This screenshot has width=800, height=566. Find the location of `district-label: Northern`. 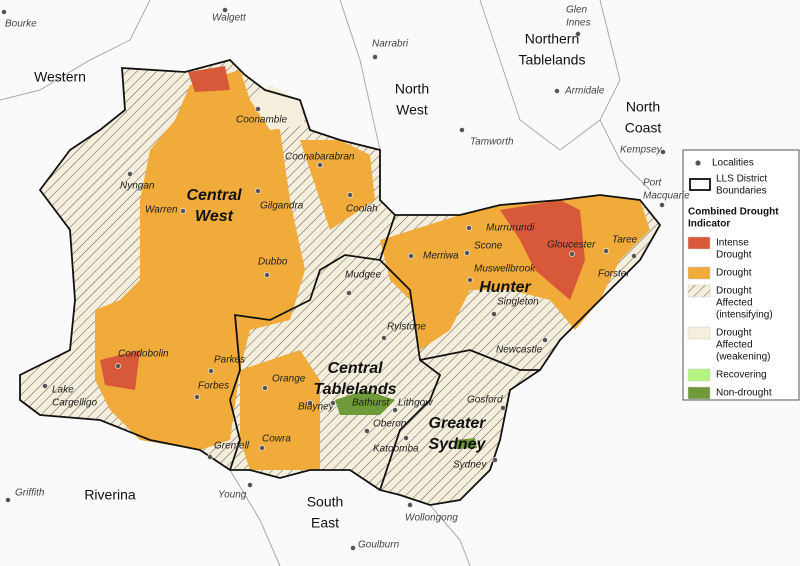

district-label: Northern is located at coordinates (552, 39).